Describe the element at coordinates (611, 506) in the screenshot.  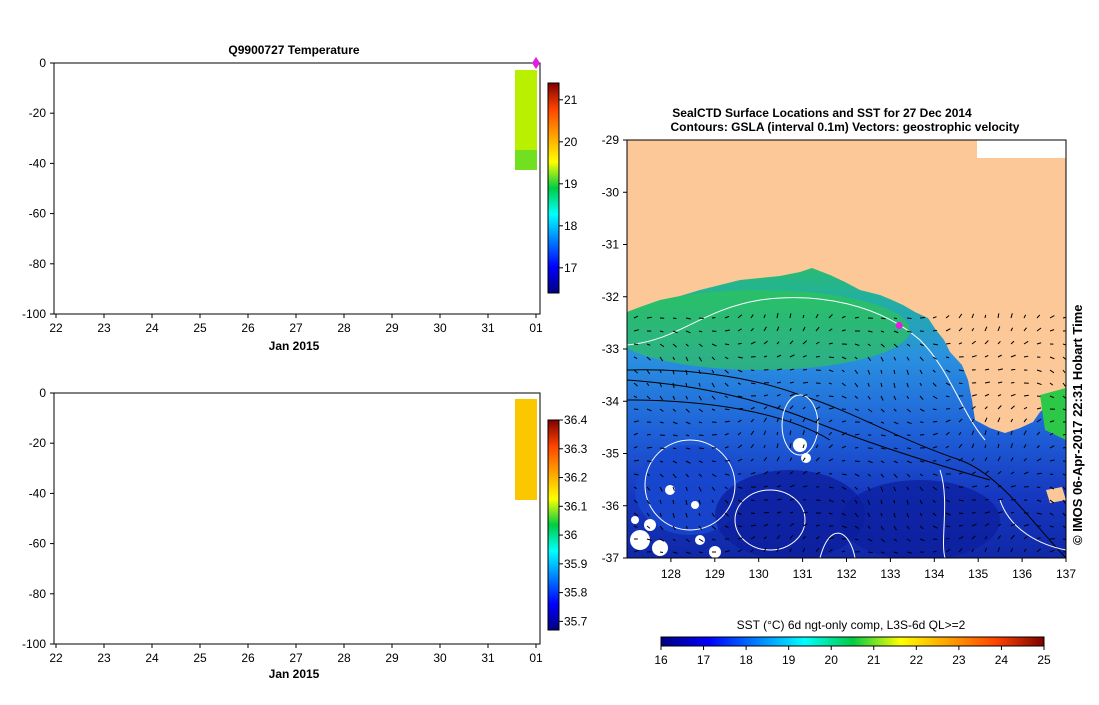
I see `lat-tick-label: -36` at that location.